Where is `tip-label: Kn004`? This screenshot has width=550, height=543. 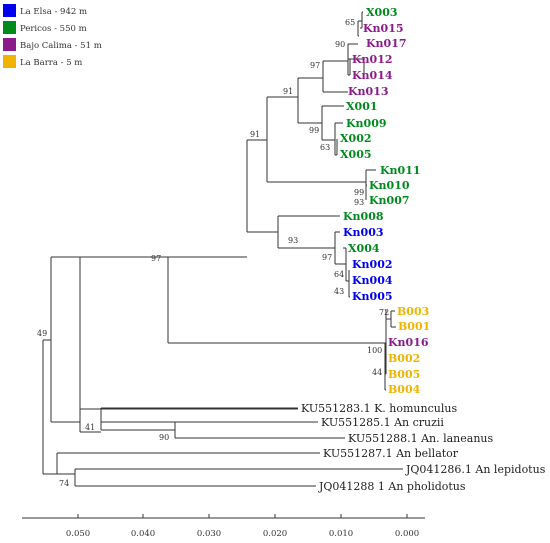
tip-label: Kn004 is located at coordinates (372, 280).